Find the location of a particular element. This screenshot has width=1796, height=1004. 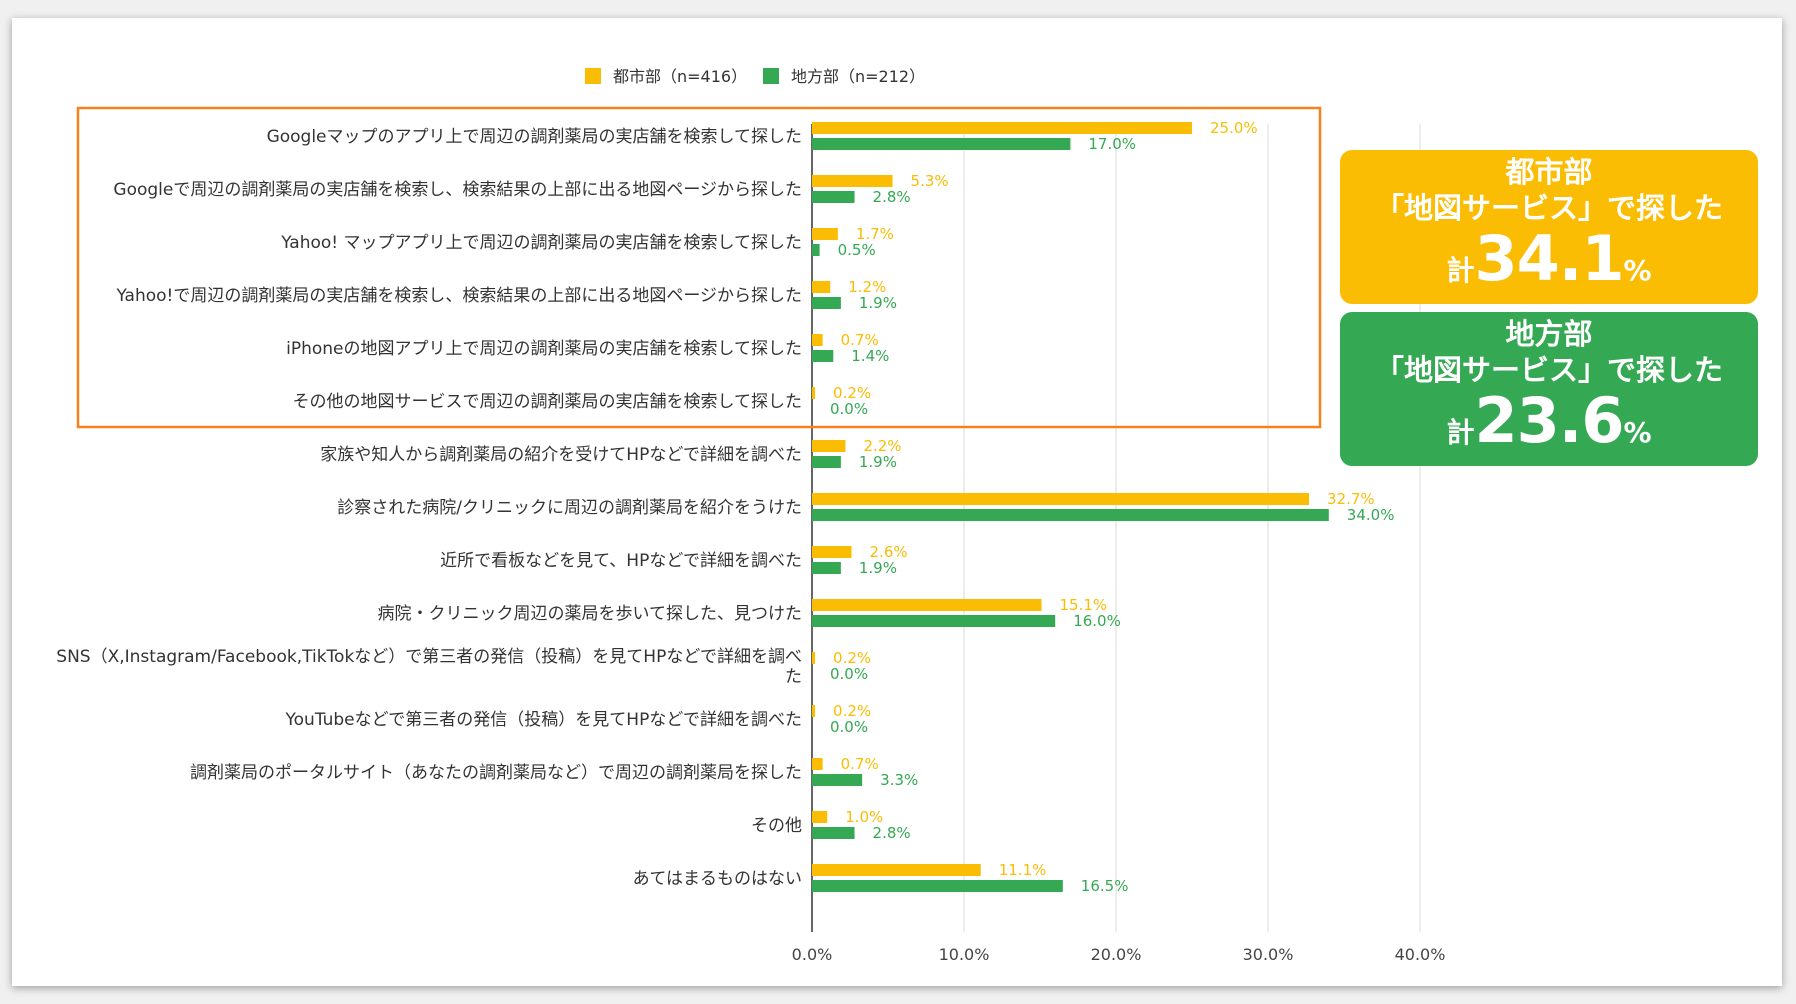

callout-rural-prefix: 計 is located at coordinates (1460, 432).